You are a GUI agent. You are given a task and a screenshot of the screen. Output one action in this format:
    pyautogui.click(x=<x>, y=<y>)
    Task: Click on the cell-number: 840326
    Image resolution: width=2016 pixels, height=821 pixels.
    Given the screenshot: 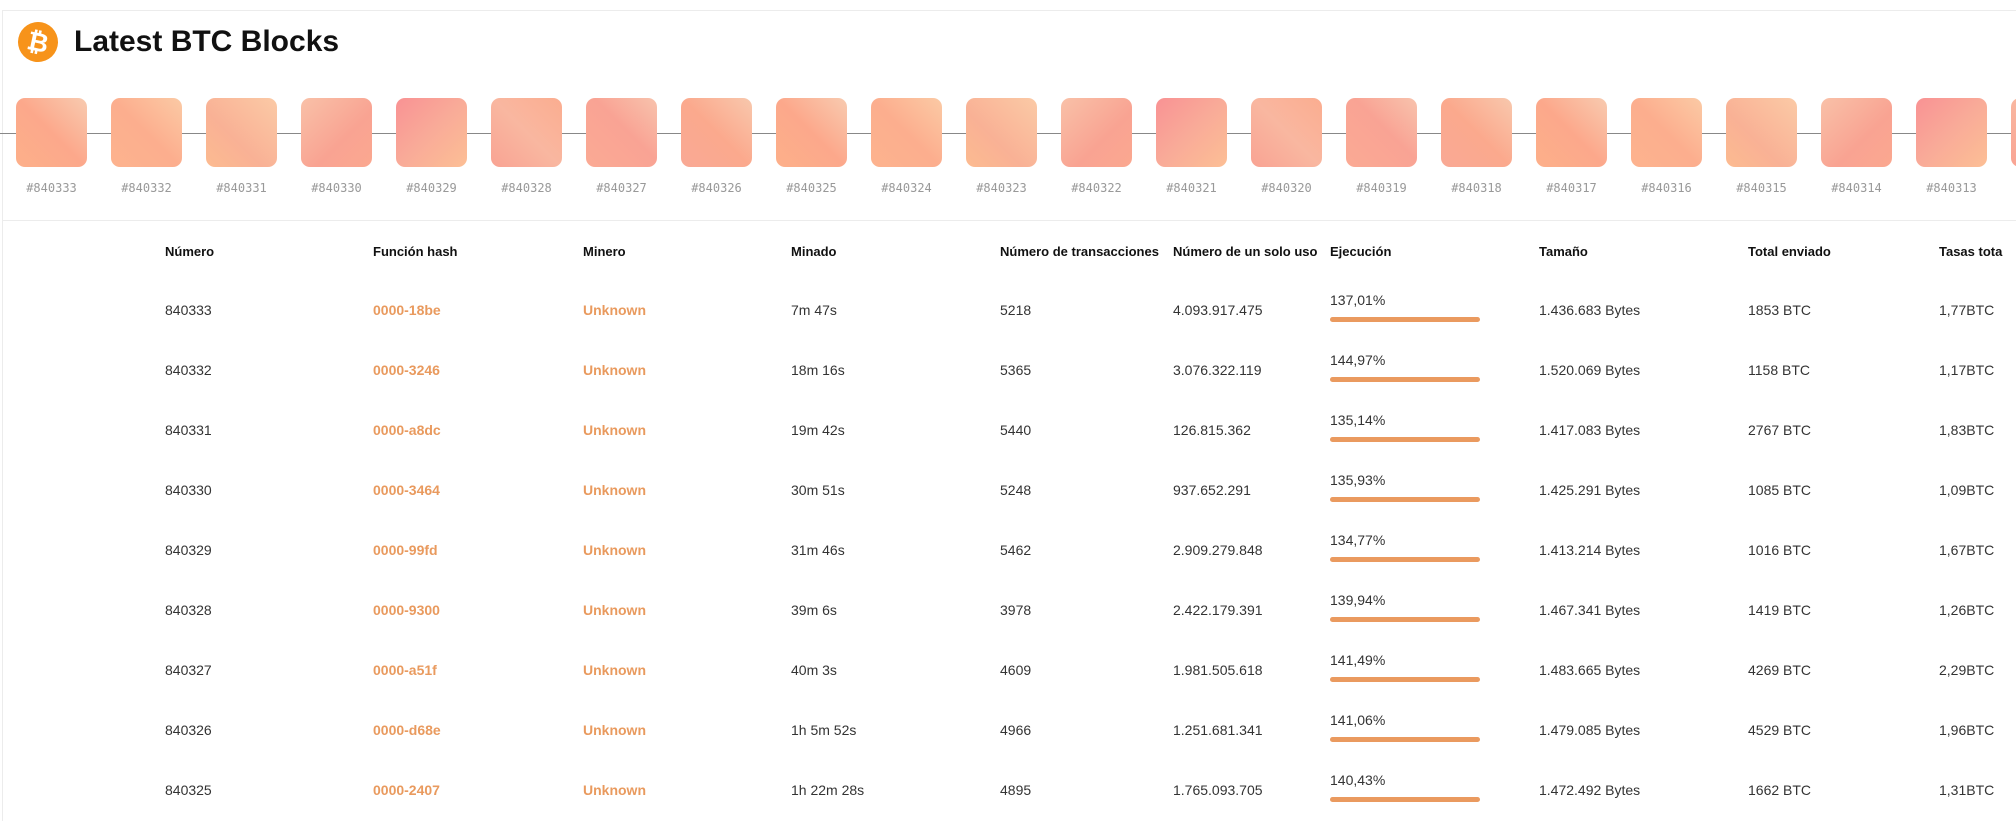 What is the action you would take?
    pyautogui.click(x=188, y=730)
    